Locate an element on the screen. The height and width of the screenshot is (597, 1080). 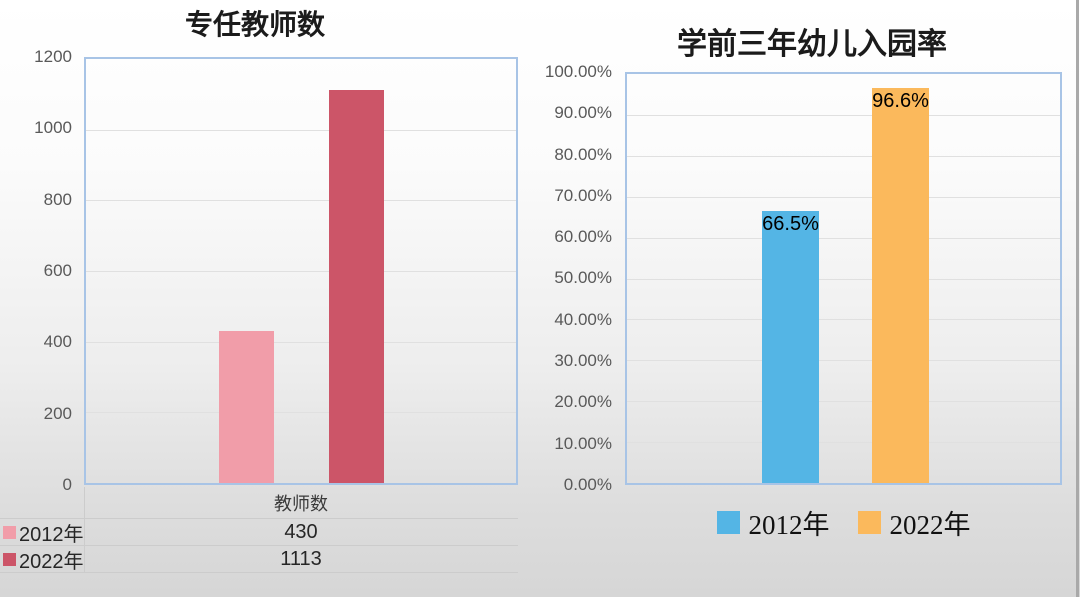
y-tick: 60.00% is located at coordinates (583, 237).